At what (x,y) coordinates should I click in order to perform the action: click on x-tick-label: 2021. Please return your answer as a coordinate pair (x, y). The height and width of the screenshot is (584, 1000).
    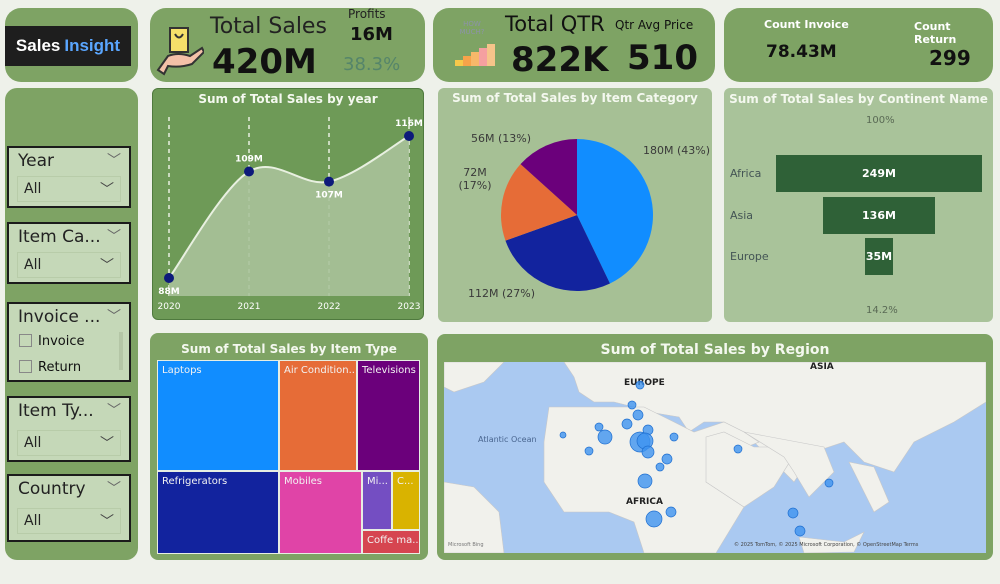
    Looking at the image, I should click on (249, 307).